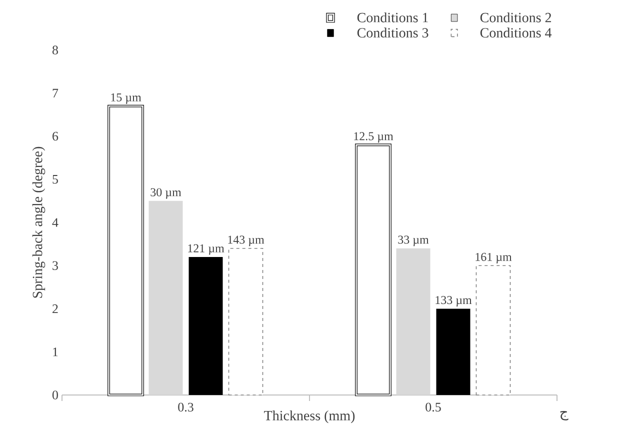 The image size is (624, 443). I want to click on y-tick-label: 0, so click(55, 395).